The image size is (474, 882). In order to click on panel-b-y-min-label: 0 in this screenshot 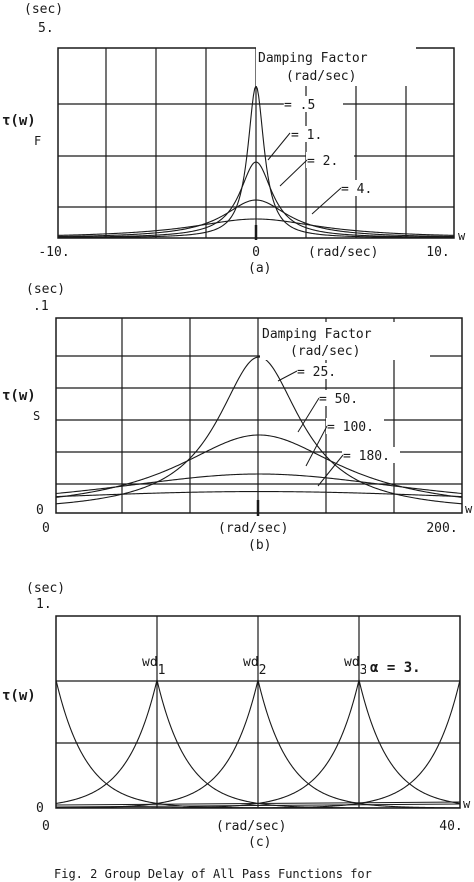, I will do `click(40, 510)`.